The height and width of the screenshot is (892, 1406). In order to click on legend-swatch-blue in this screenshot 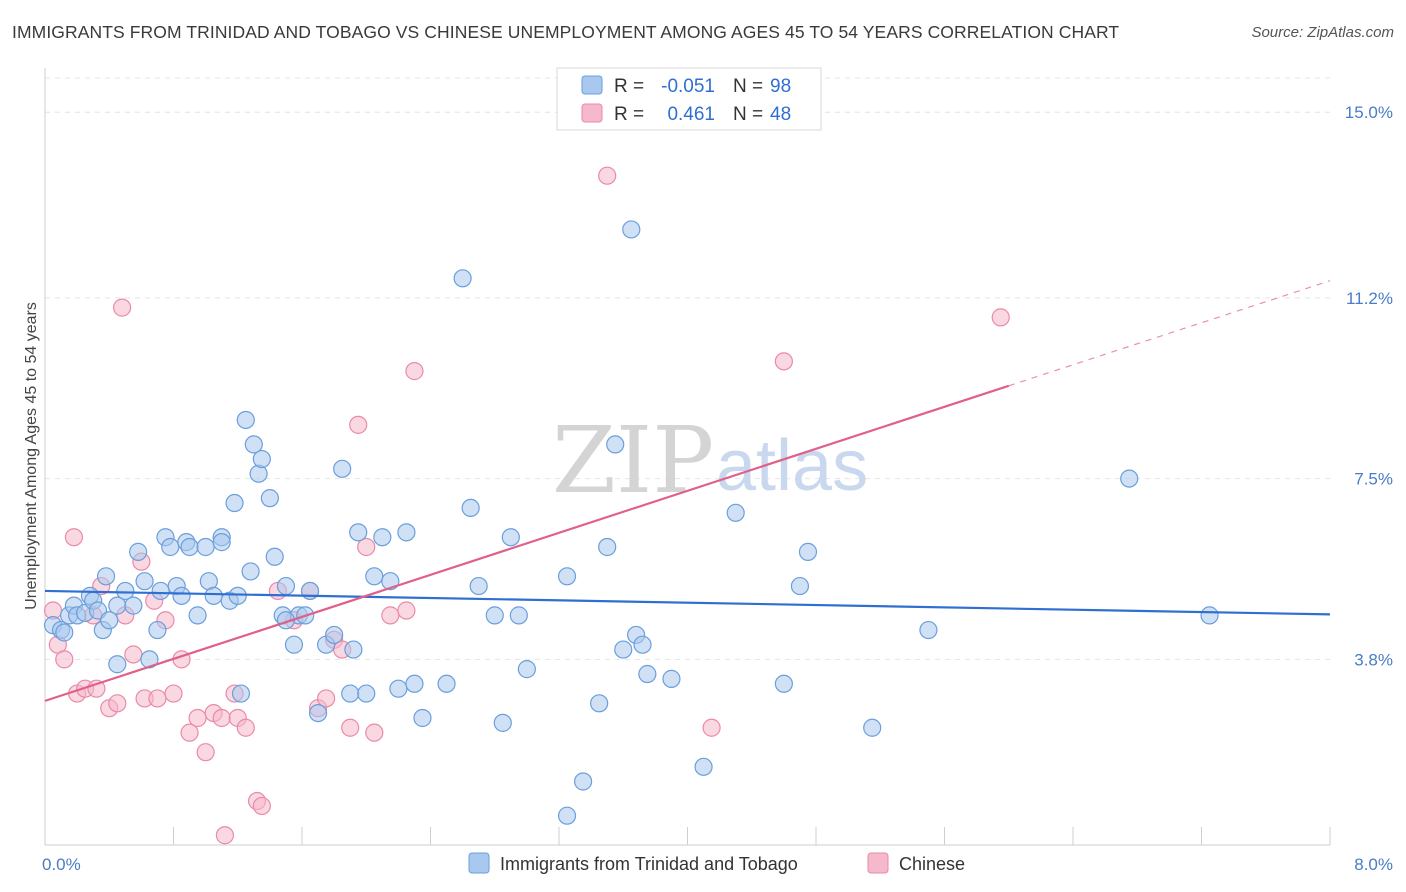, I will do `click(592, 85)`.